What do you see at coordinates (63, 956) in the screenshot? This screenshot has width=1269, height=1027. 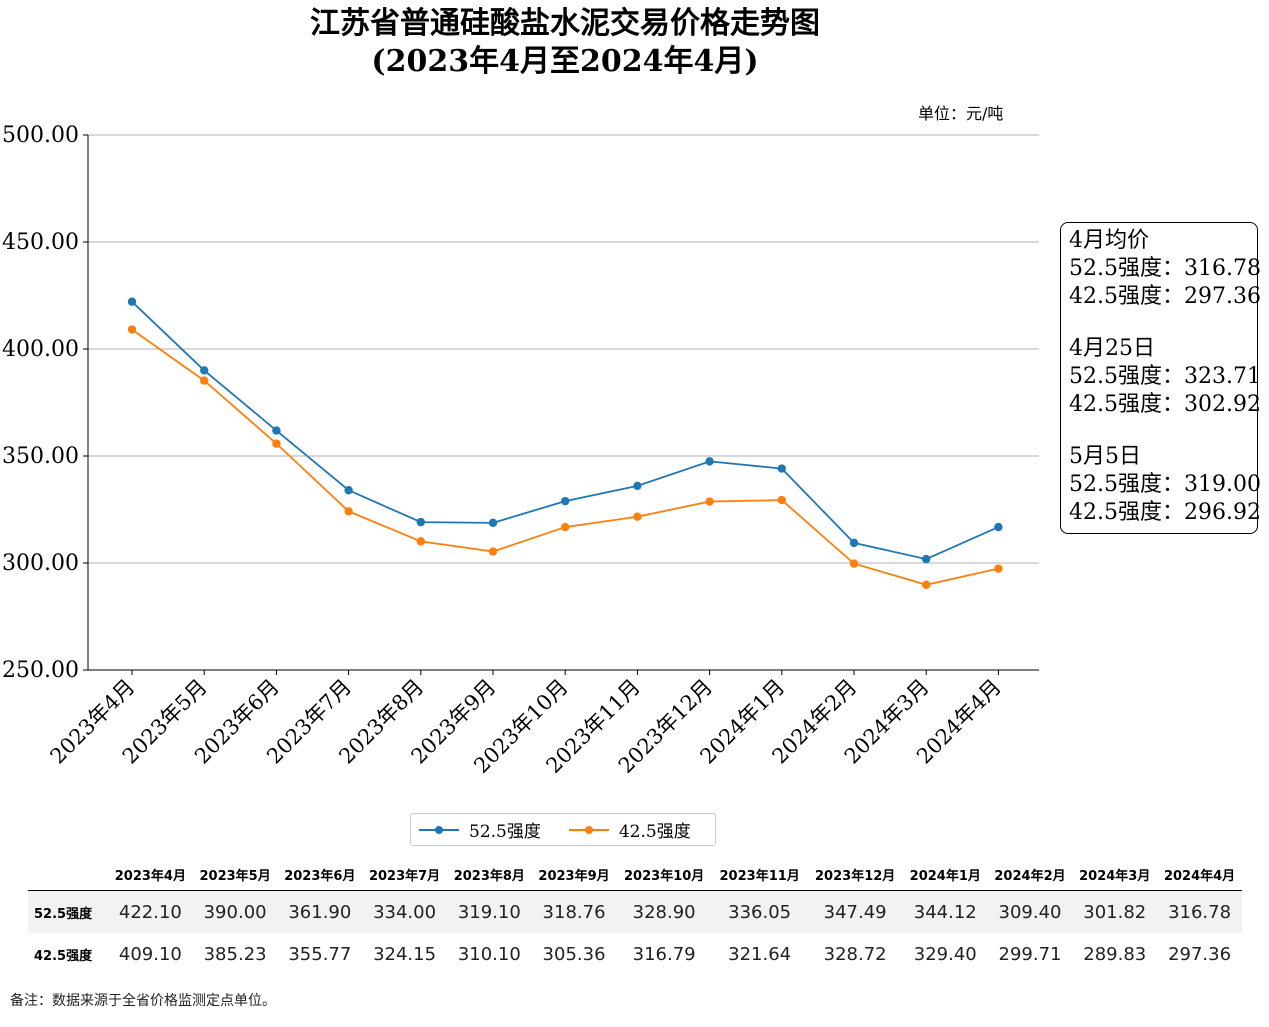 I see `table-row-header: 42.5强度` at bounding box center [63, 956].